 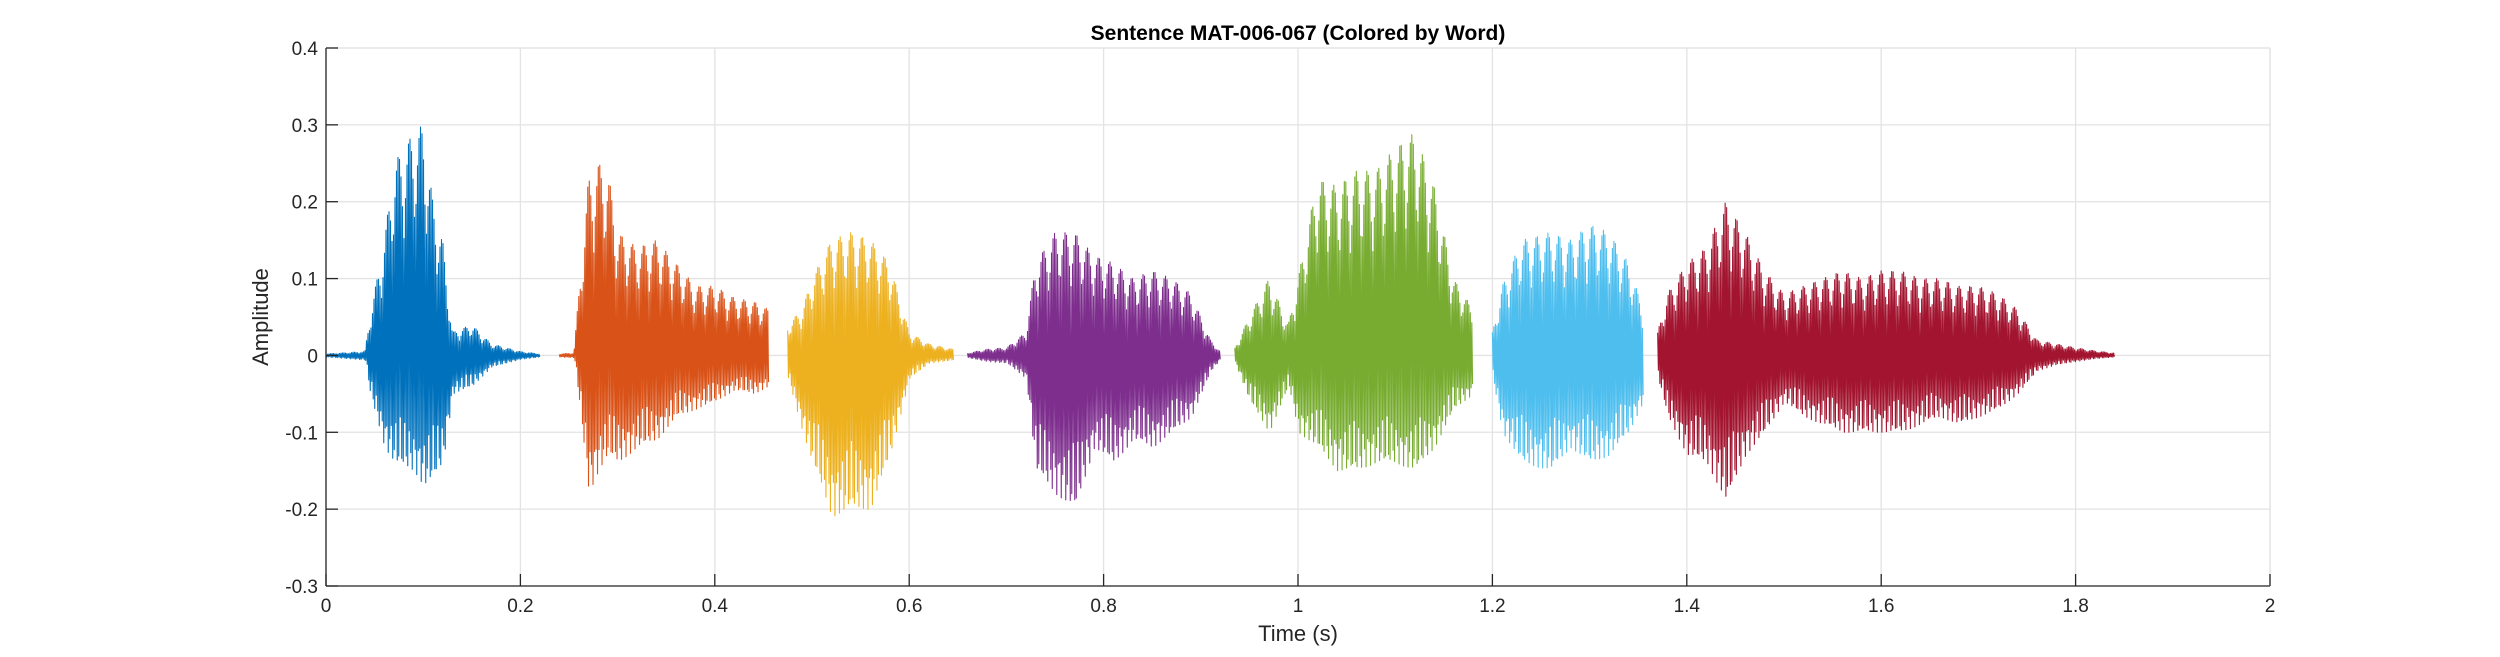 What do you see at coordinates (1298, 606) in the screenshot?
I see `x-tick-label: 1` at bounding box center [1298, 606].